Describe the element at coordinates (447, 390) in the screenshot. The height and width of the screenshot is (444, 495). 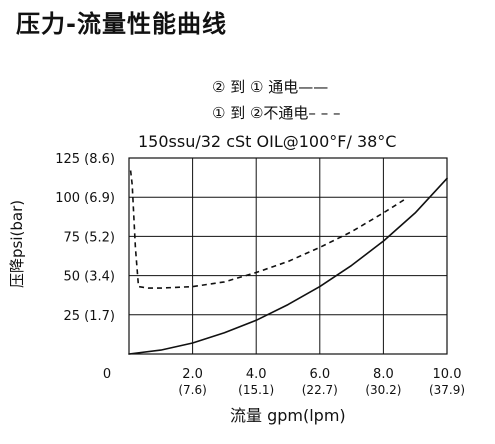
I see `x-tick-sublabel-5: (37.9)` at that location.